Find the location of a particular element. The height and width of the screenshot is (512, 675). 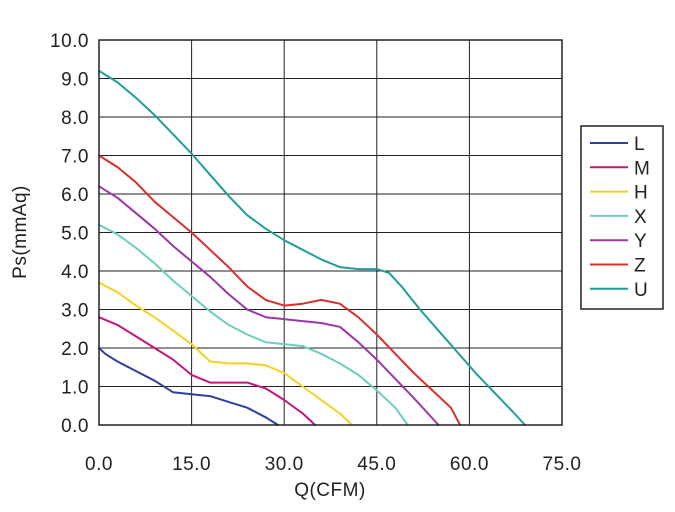

y-axis-ticks: 0.0 1.0 2.0 3.0 4.0 5.0 6.0 7.0 8.0 9.0 10.0 is located at coordinates (69, 234).